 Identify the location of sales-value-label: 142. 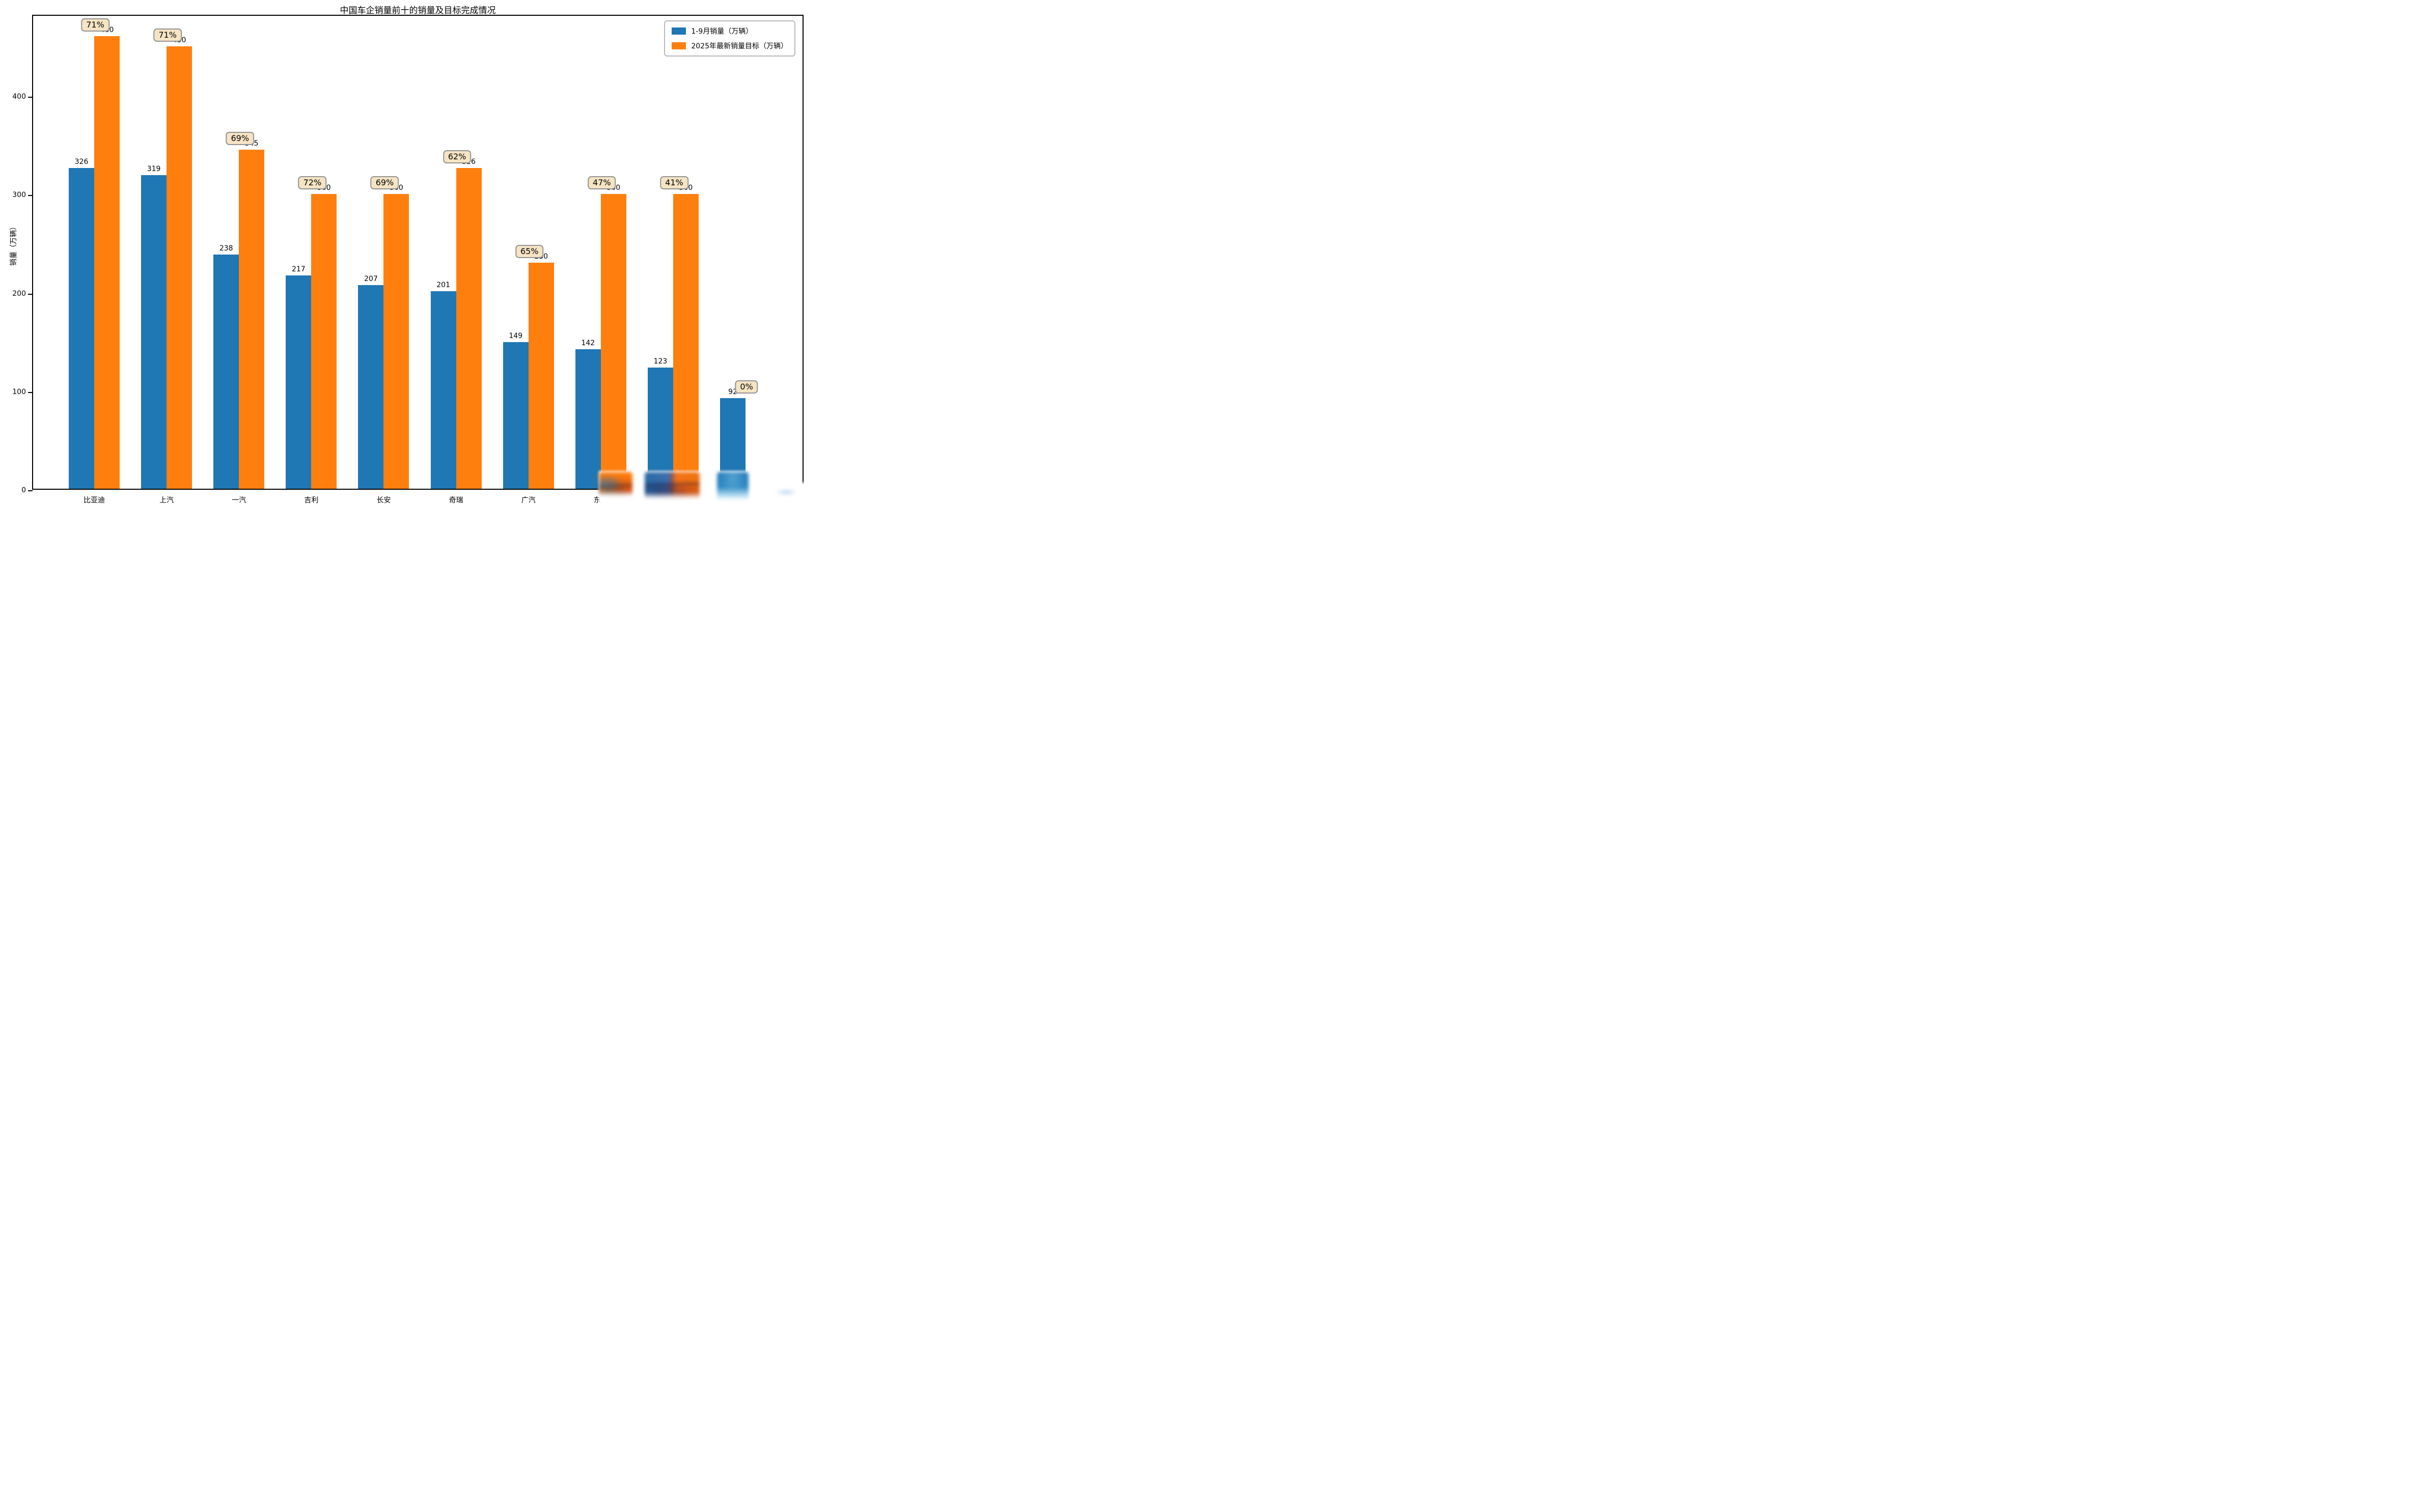
(588, 343).